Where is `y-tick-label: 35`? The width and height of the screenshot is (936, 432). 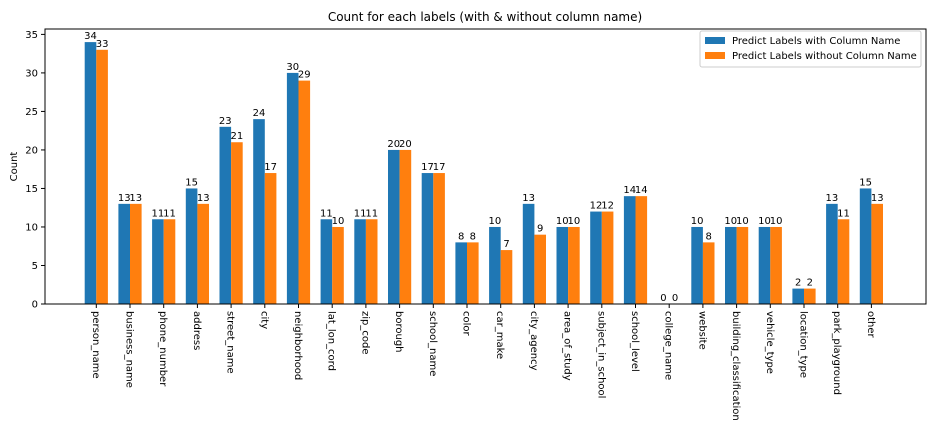 y-tick-label: 35 is located at coordinates (31, 35).